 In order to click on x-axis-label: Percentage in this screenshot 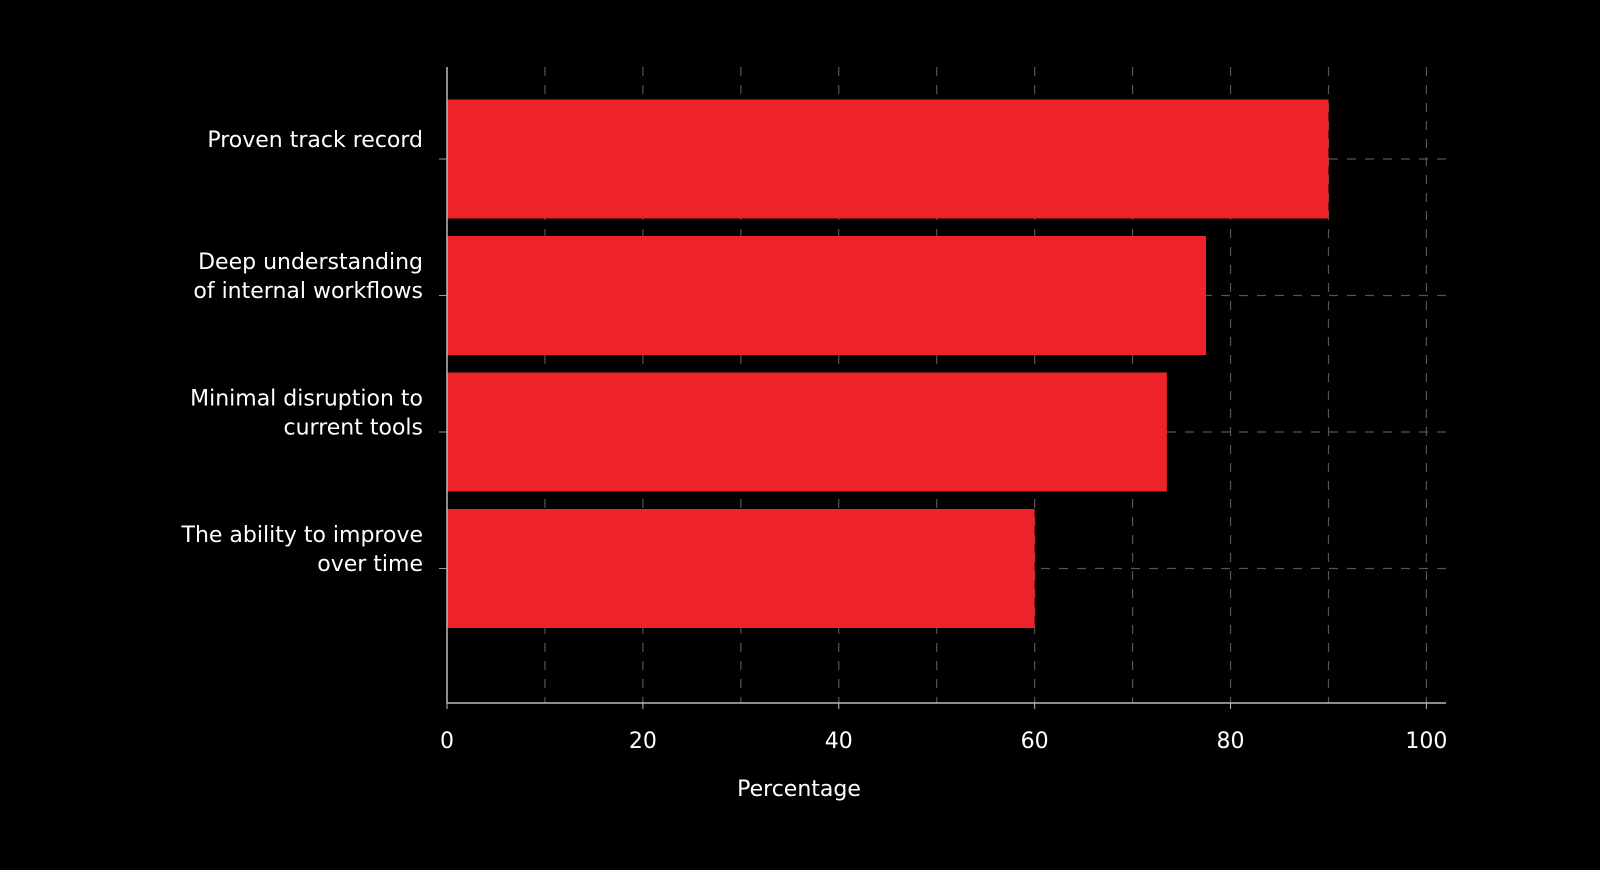, I will do `click(799, 789)`.